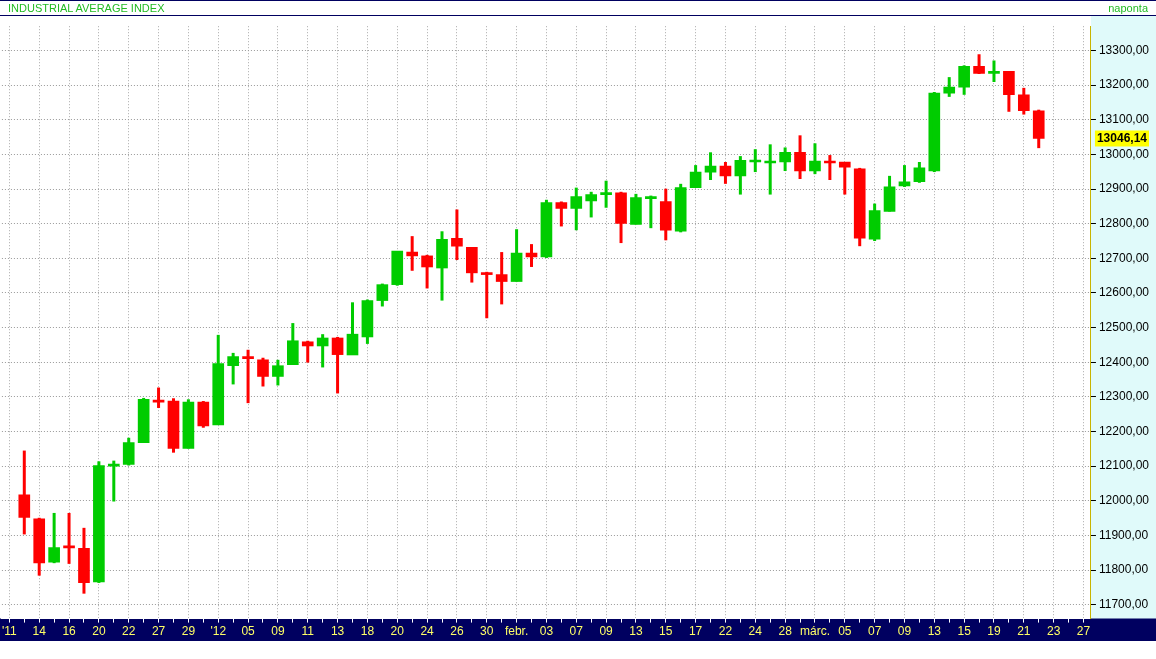  What do you see at coordinates (1053, 631) in the screenshot?
I see `x-tick-label: 23` at bounding box center [1053, 631].